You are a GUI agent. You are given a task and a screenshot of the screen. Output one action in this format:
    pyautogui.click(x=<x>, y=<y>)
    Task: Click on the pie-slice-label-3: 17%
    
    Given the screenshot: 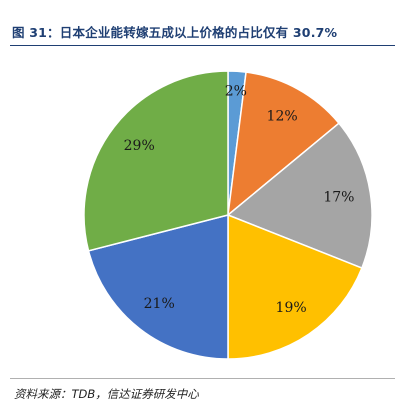 What is the action you would take?
    pyautogui.click(x=338, y=197)
    